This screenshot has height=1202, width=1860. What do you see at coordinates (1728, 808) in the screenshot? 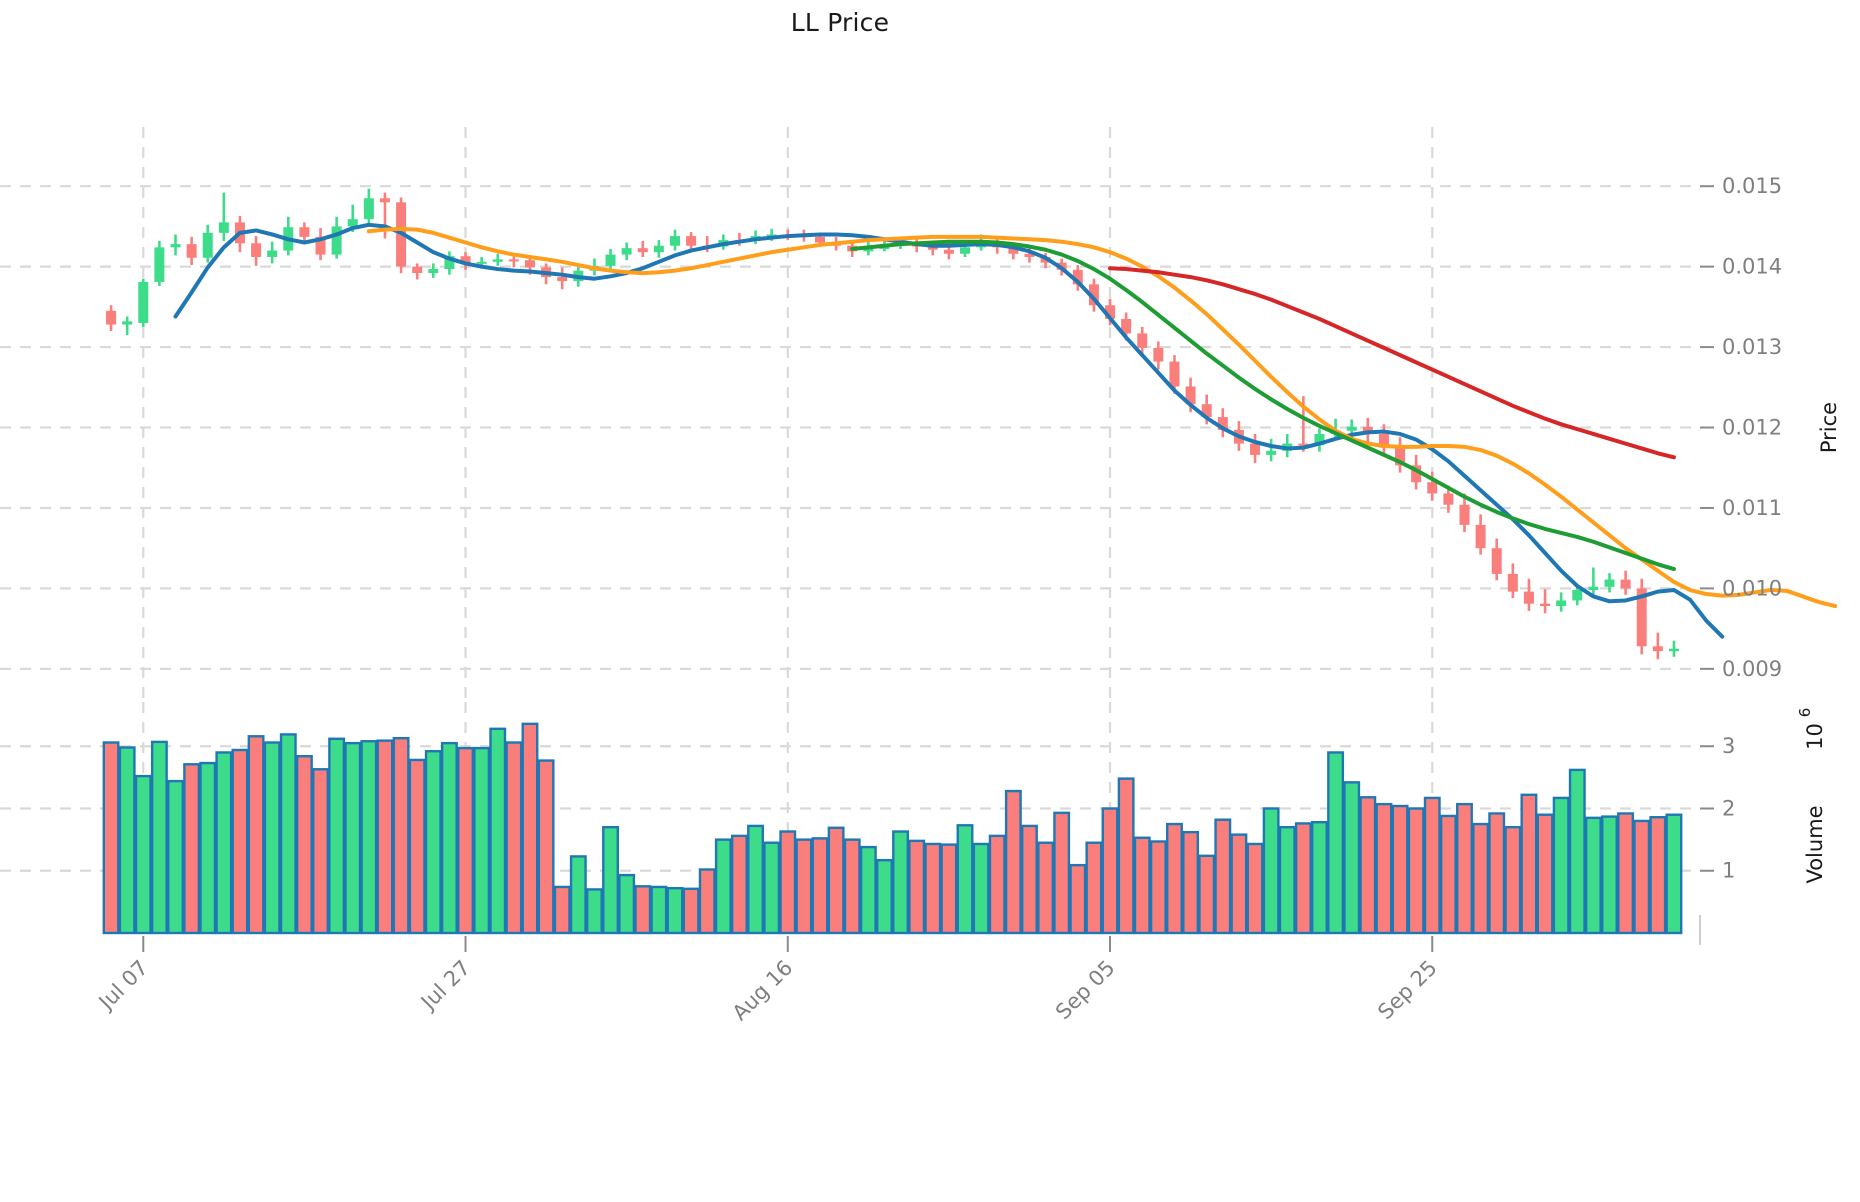
I see `volume-tick-label: 2` at bounding box center [1728, 808].